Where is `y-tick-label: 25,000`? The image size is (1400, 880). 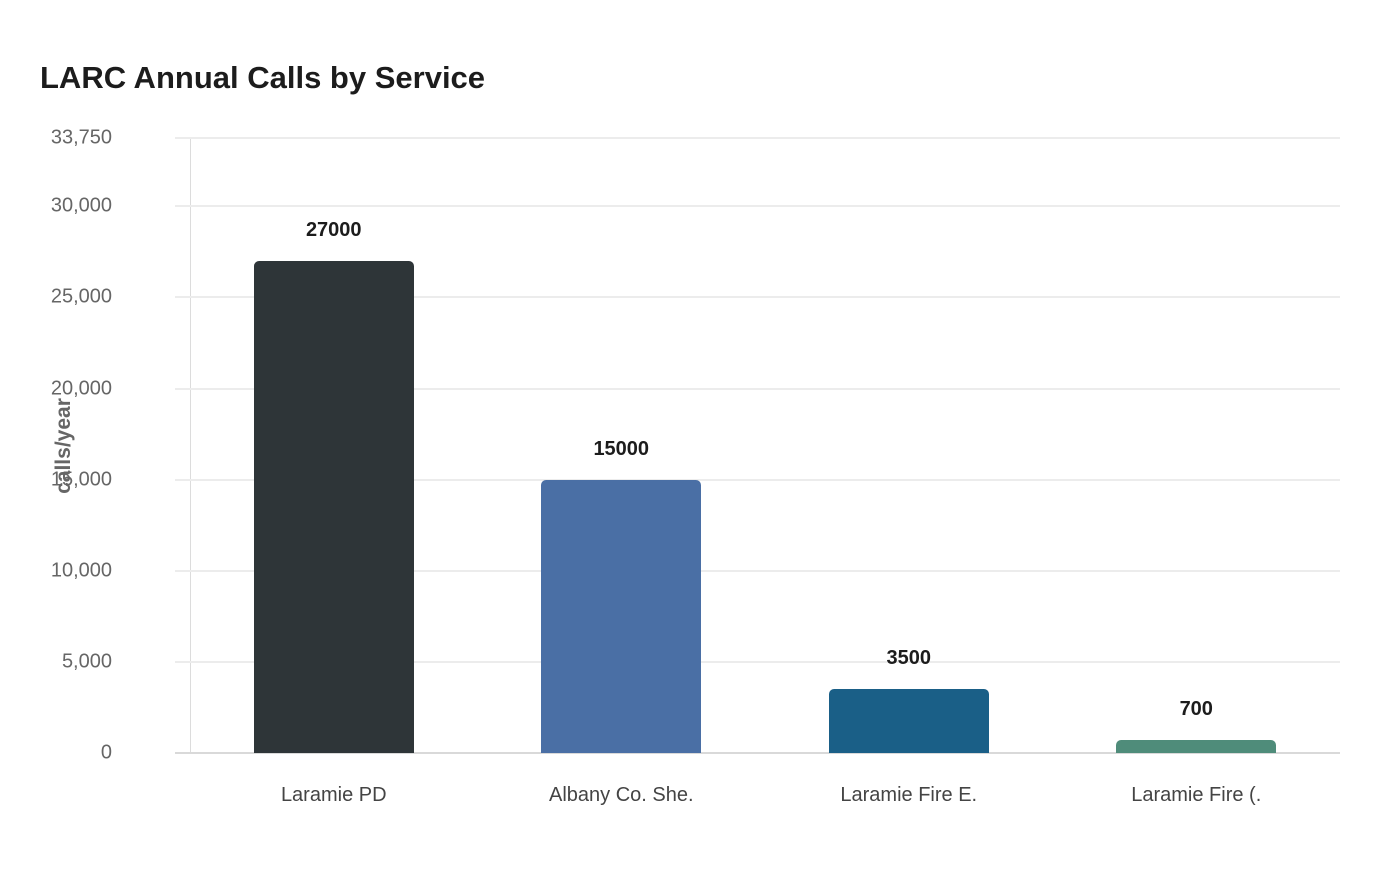
y-tick-label: 25,000 is located at coordinates (81, 296).